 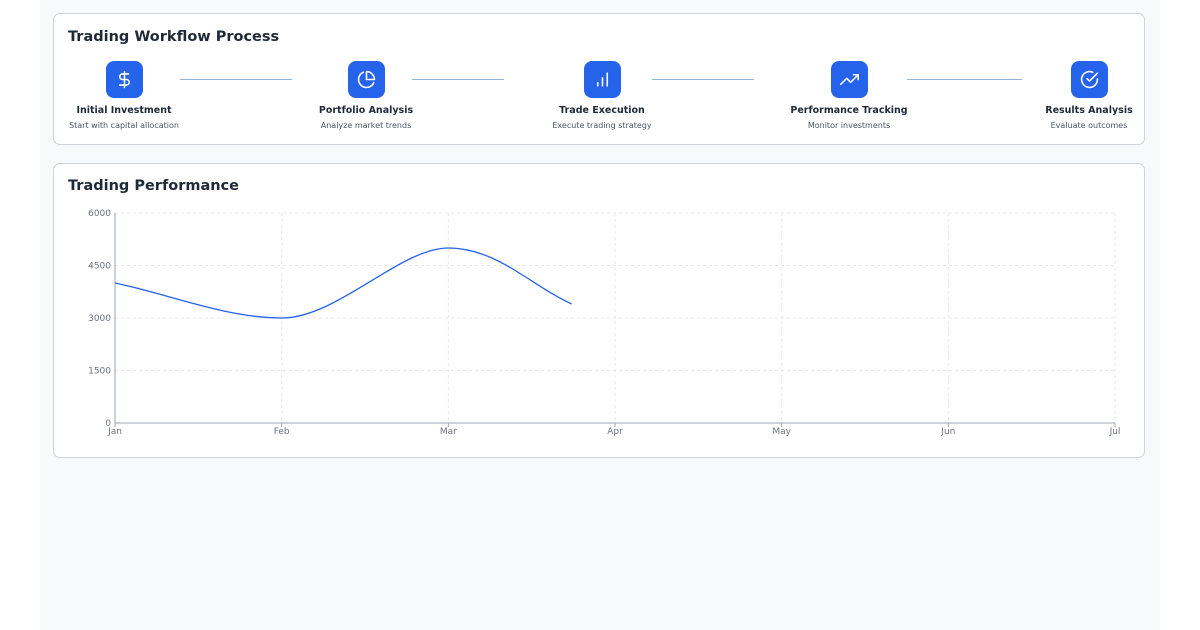 What do you see at coordinates (366, 79) in the screenshot?
I see `pie-chart-icon` at bounding box center [366, 79].